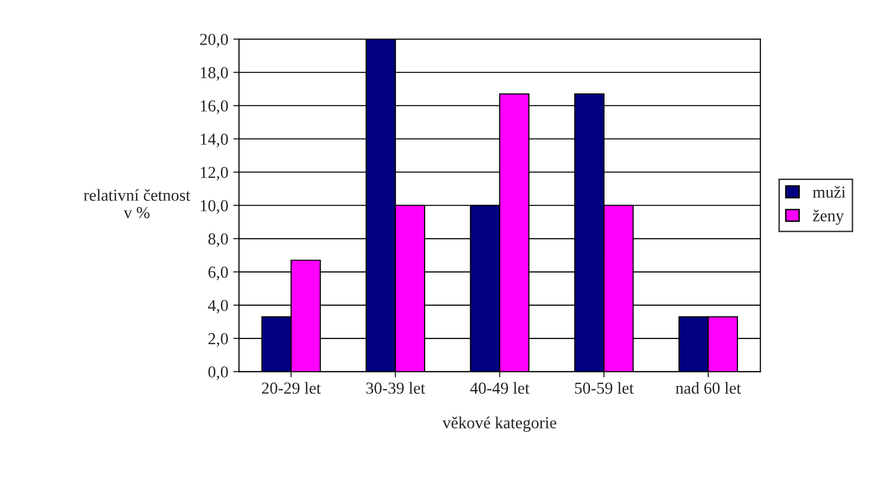 This screenshot has height=489, width=869. What do you see at coordinates (218, 240) in the screenshot?
I see `y-tick-label: 8,0` at bounding box center [218, 240].